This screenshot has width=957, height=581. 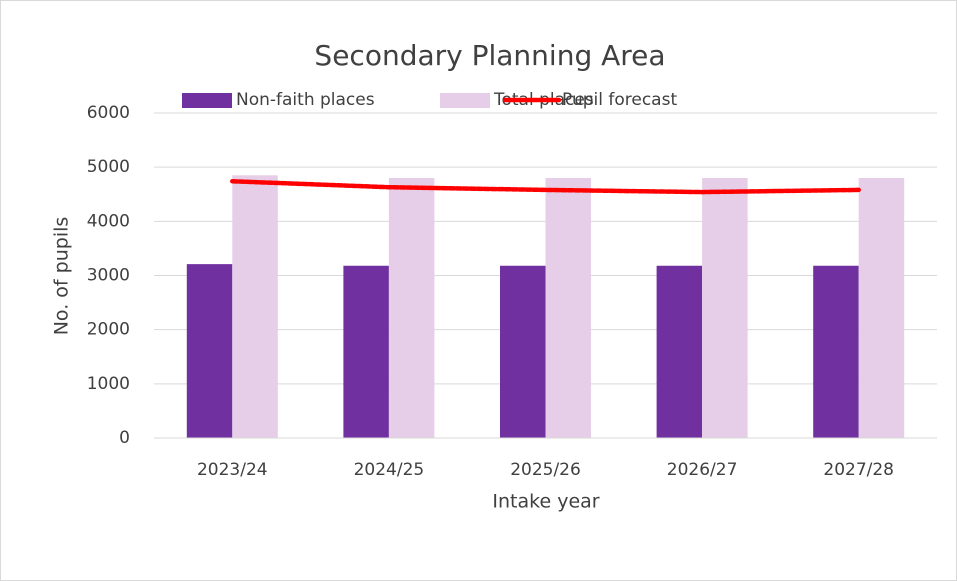 What do you see at coordinates (108, 276) in the screenshot?
I see `y-tick-label: 3000` at bounding box center [108, 276].